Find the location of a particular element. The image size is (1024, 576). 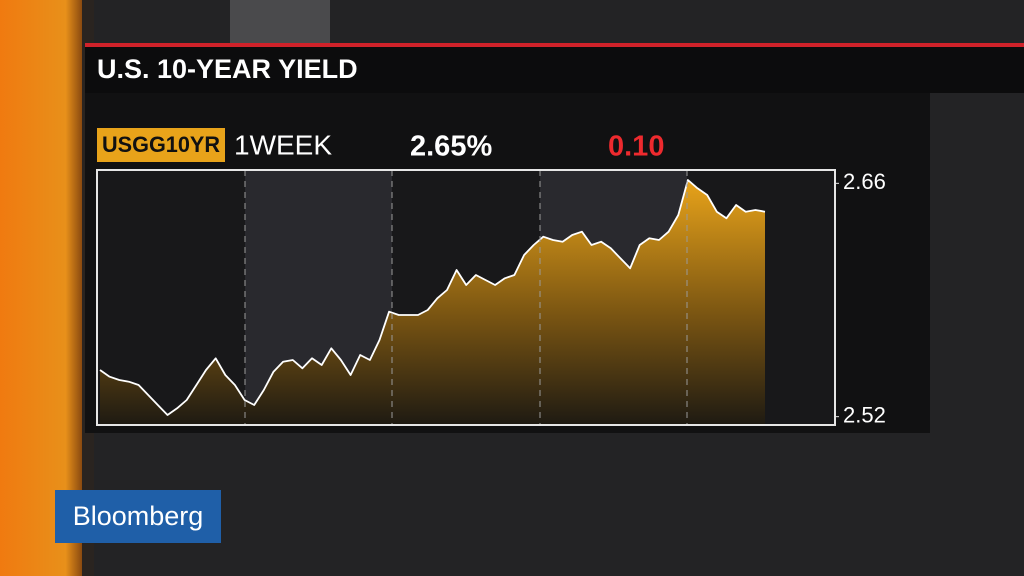

title-bar is located at coordinates (554, 70).